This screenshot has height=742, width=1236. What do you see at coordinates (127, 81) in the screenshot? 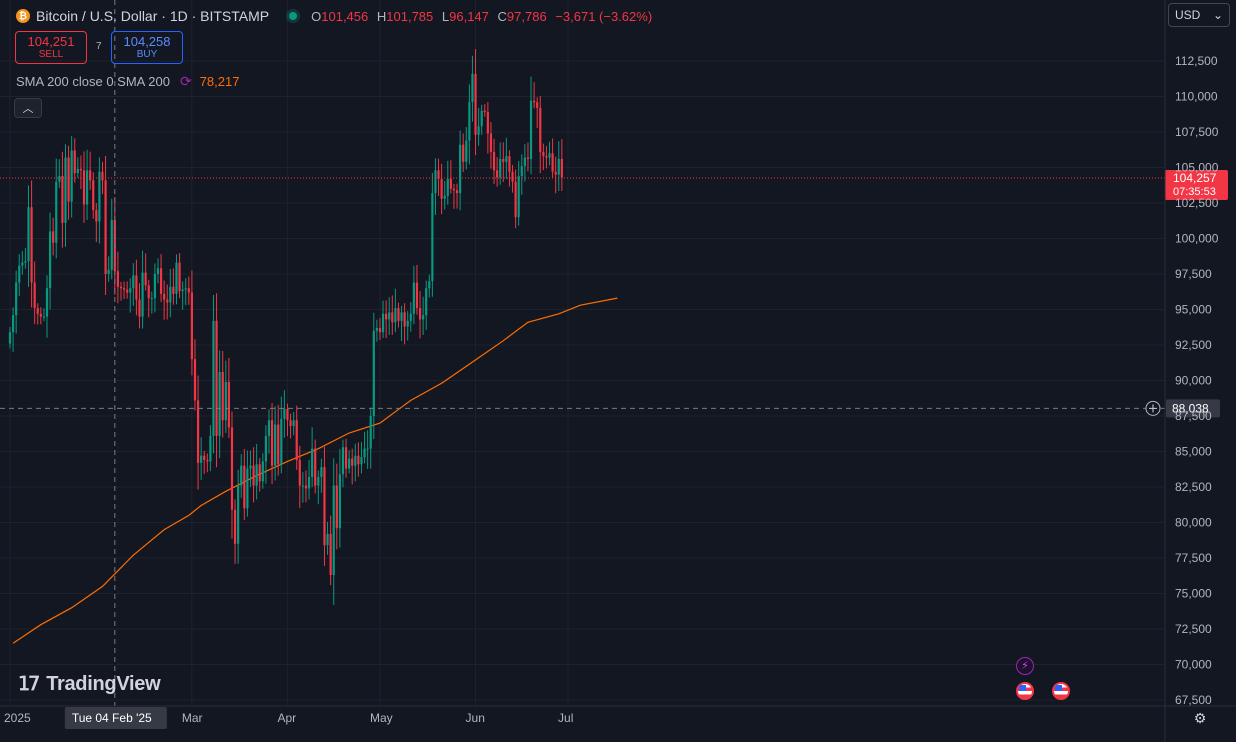
I see `indicator-legend: SMA 200 close 0 SMA 200 ⟳ 78,217` at bounding box center [127, 81].